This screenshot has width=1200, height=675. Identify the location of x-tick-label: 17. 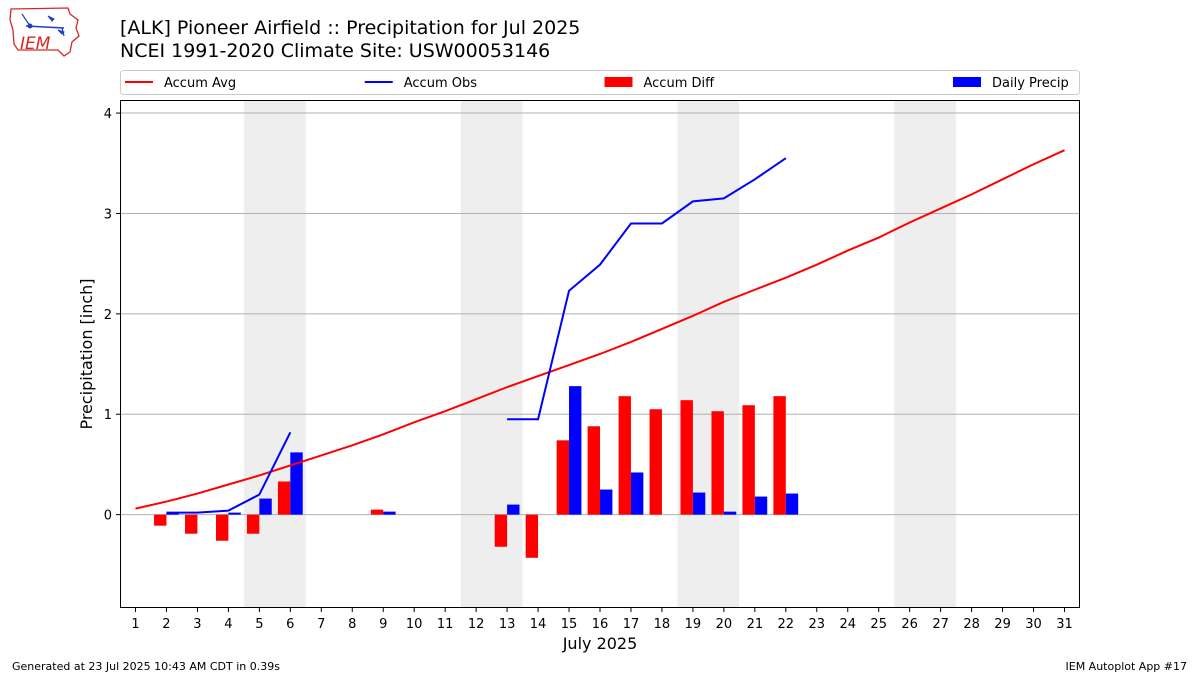
(631, 624).